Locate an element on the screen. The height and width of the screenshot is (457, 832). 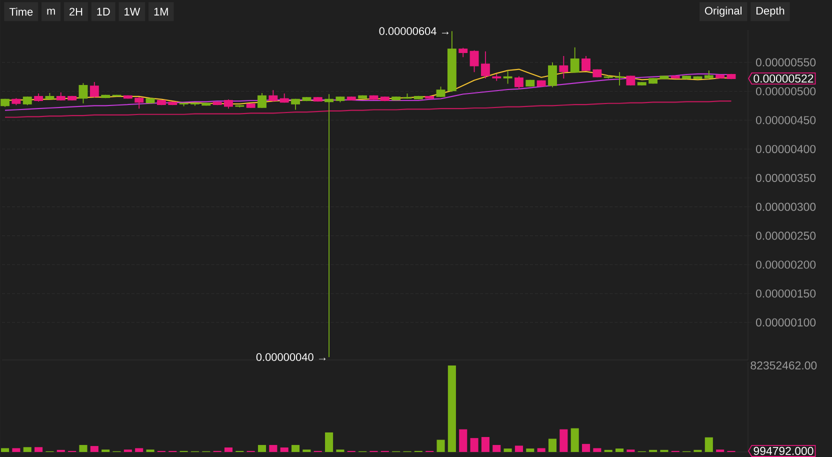
text: m is located at coordinates (51, 11).